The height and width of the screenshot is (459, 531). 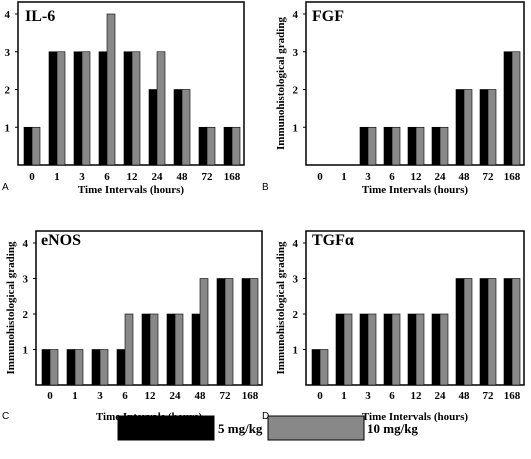 What do you see at coordinates (166, 428) in the screenshot?
I see `legend-swatch-5mg` at bounding box center [166, 428].